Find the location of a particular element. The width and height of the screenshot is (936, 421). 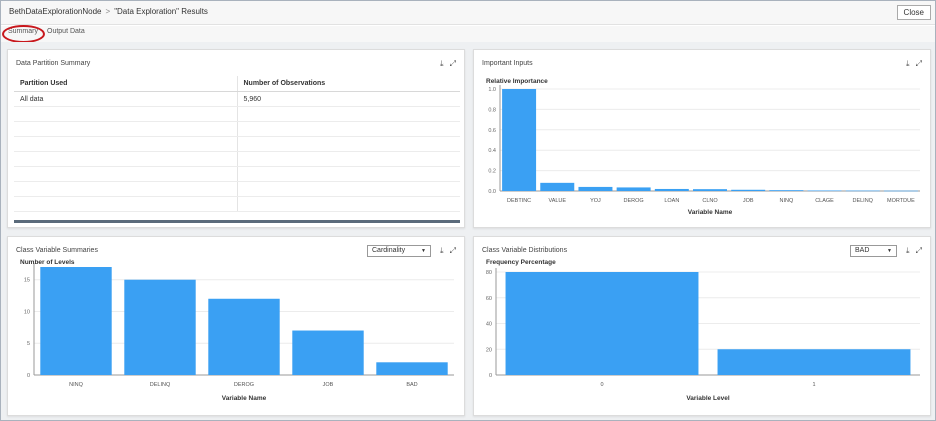

panel-title: Class Variable Distributions is located at coordinates (525, 250).